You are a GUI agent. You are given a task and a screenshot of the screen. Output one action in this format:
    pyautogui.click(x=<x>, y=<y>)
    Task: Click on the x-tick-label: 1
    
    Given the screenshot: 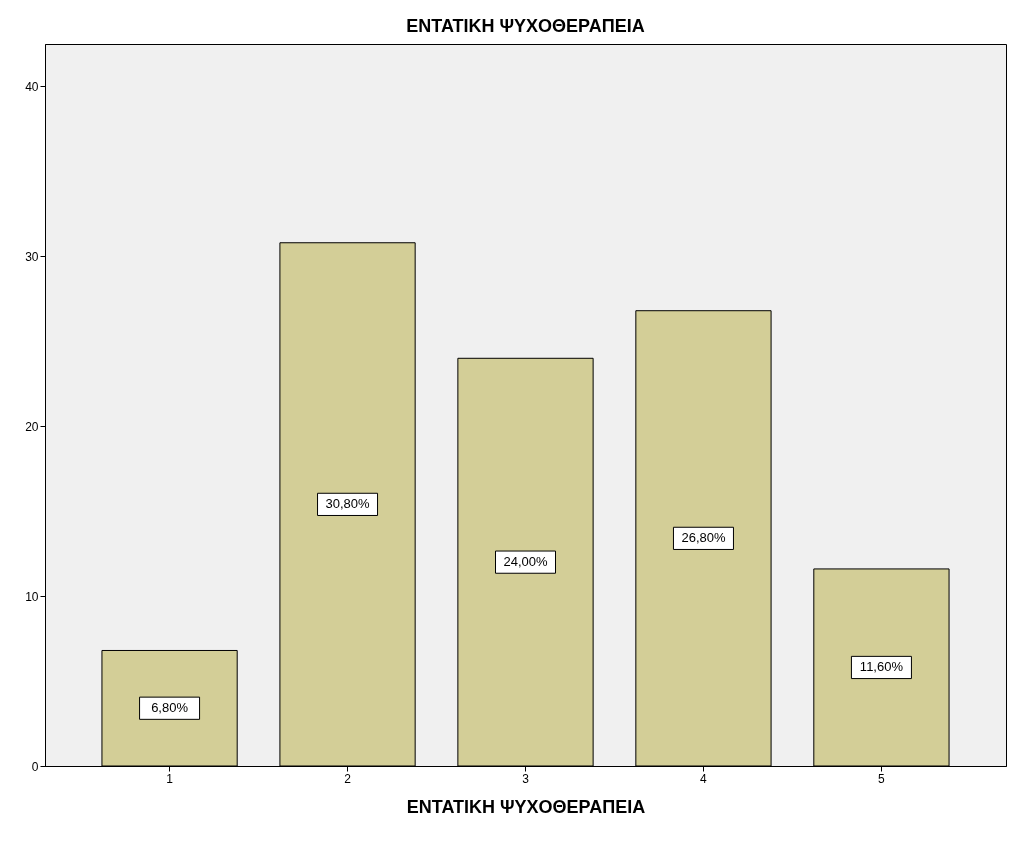 What is the action you would take?
    pyautogui.click(x=170, y=778)
    